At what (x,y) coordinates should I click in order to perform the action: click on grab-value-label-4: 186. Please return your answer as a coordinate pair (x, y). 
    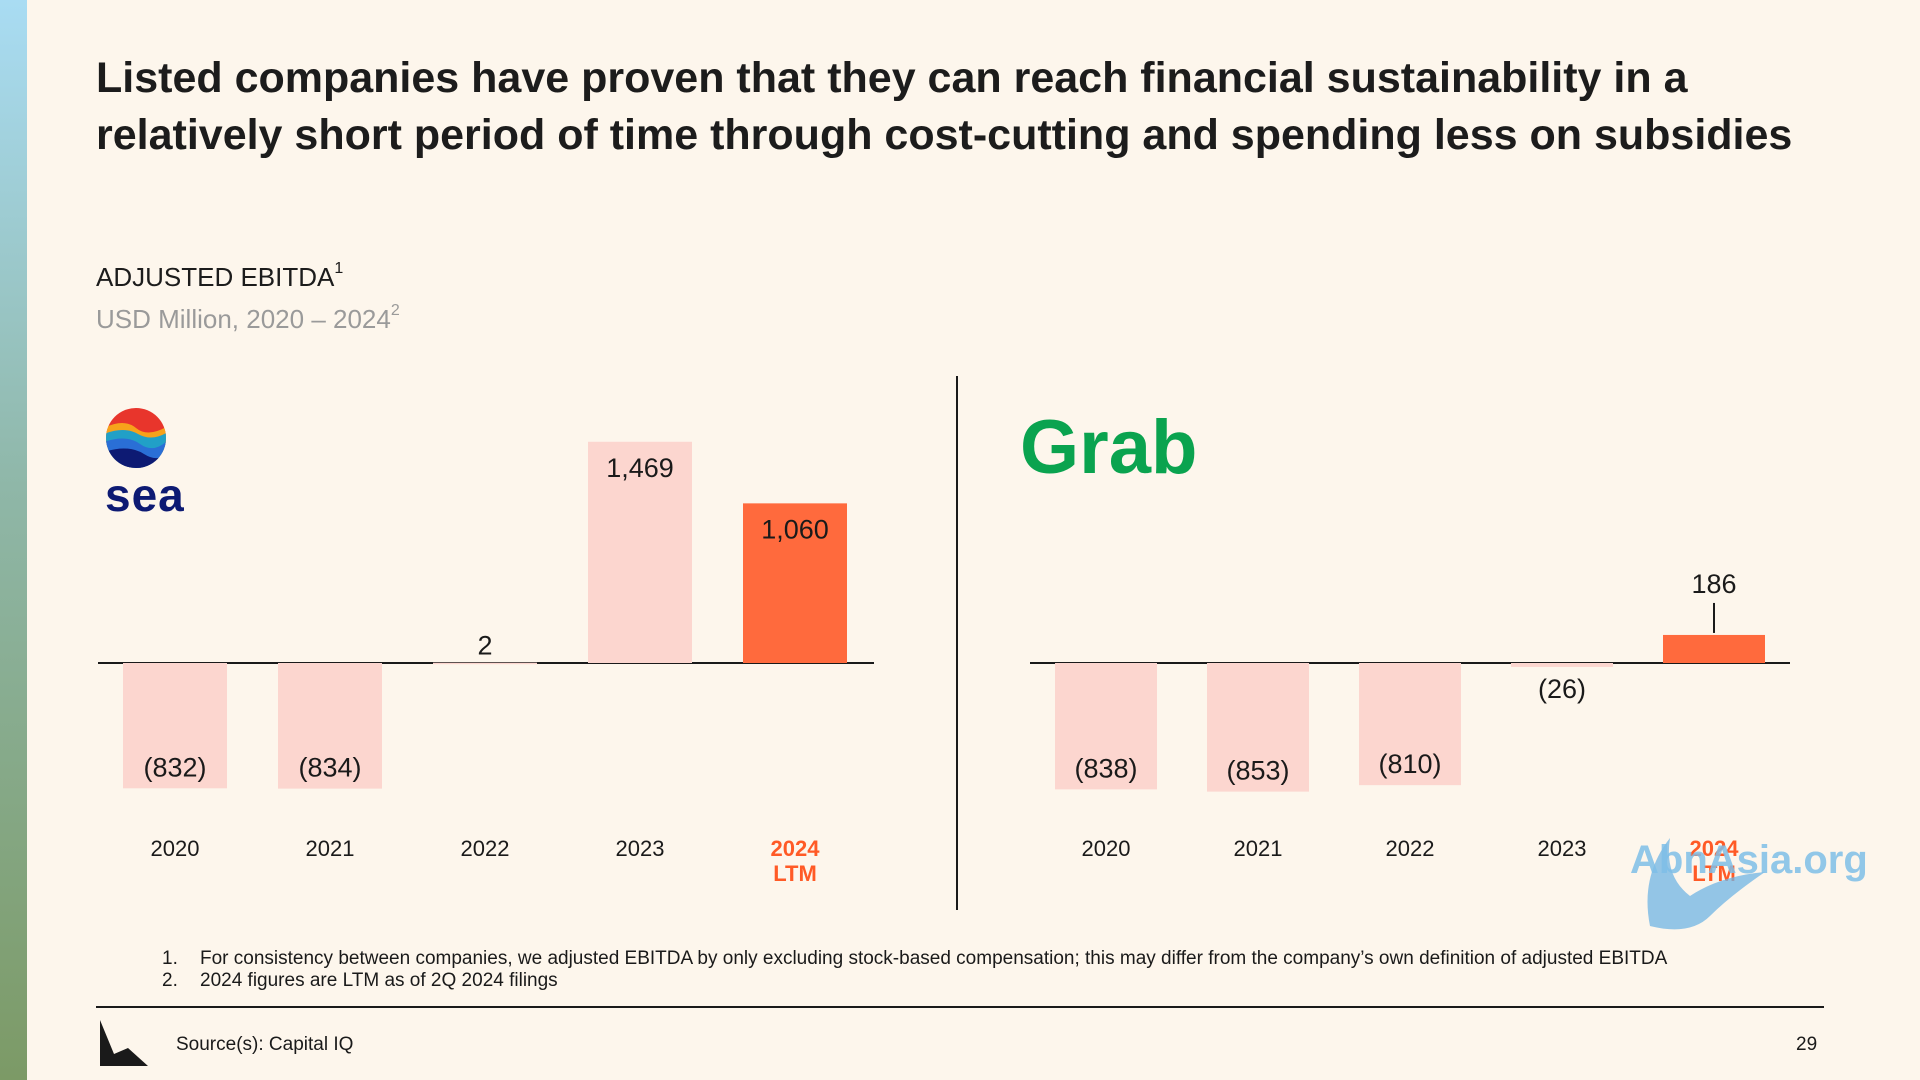
    Looking at the image, I should click on (1713, 584).